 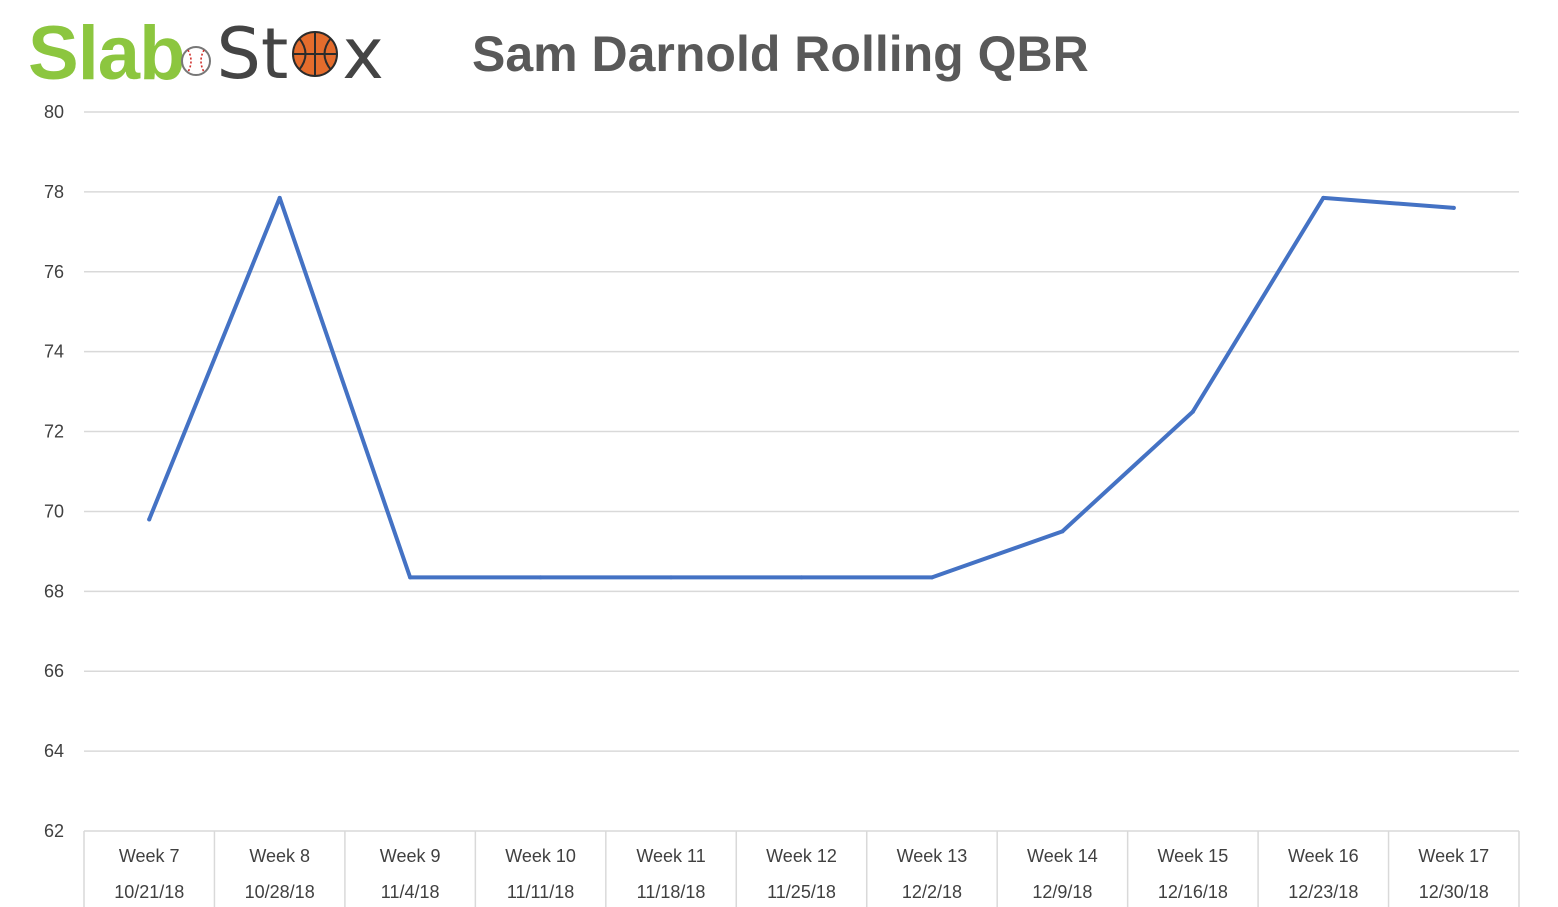 I want to click on x-tick-sublabel: 10/21/18, so click(x=149, y=892).